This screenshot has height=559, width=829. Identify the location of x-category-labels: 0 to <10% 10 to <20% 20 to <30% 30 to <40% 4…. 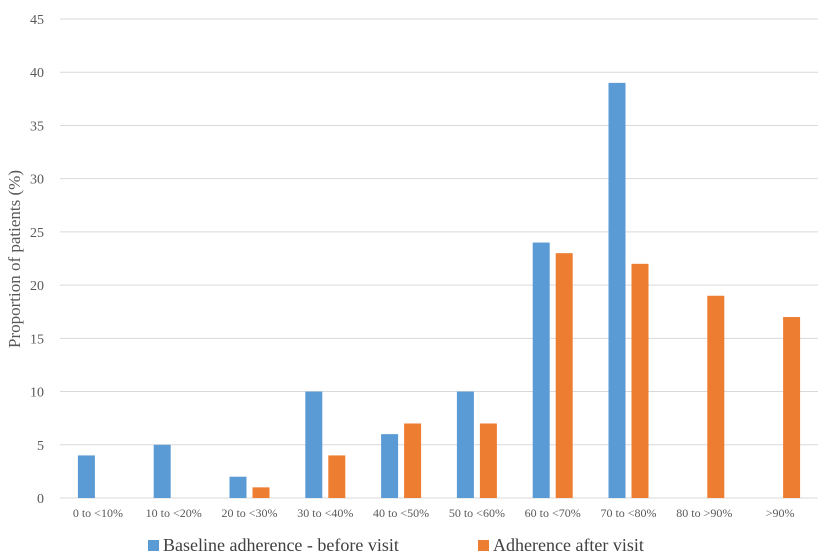
(434, 513).